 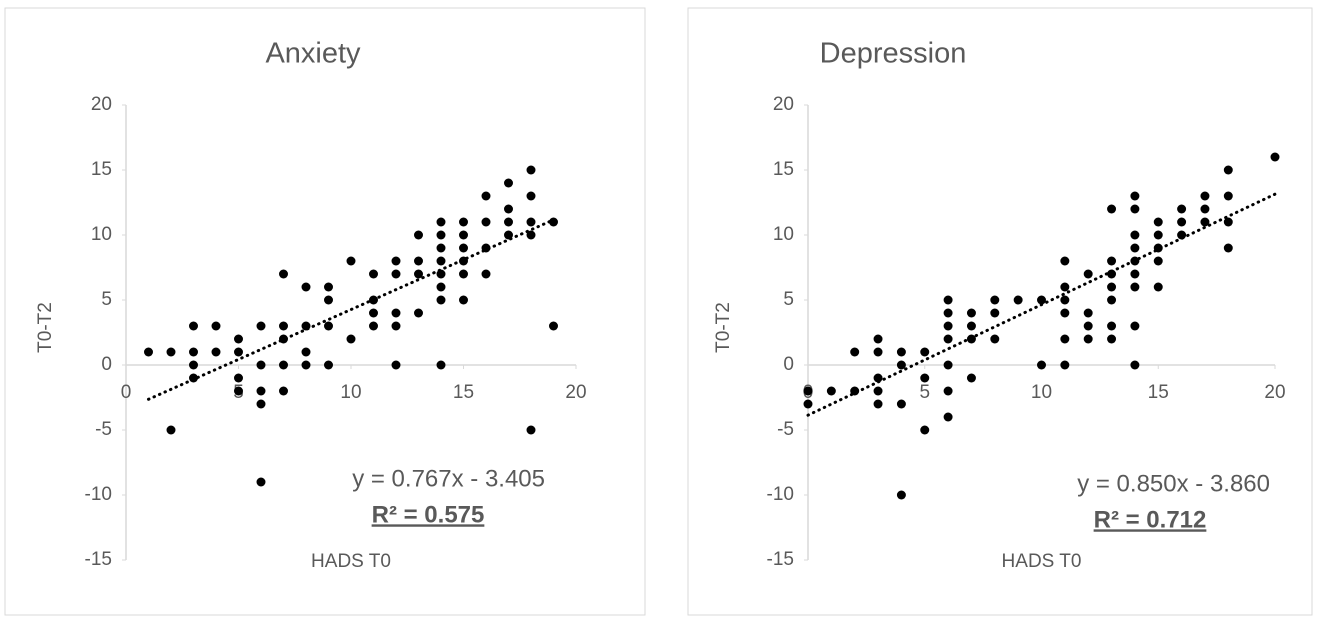 I want to click on y-tick-label: -10, so click(x=98, y=494).